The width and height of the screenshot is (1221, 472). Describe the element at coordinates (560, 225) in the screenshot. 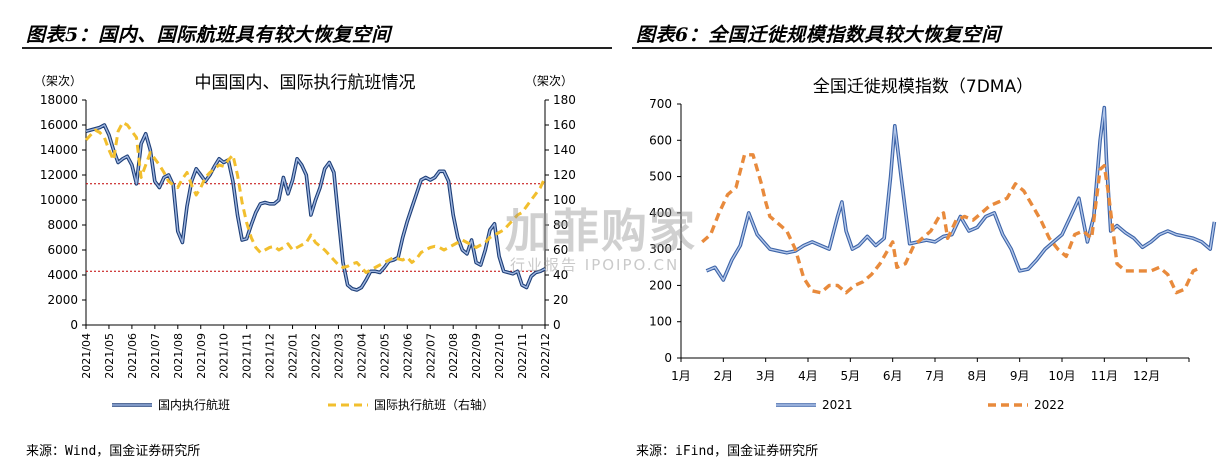

I see `right-y-tick-label: 80` at that location.